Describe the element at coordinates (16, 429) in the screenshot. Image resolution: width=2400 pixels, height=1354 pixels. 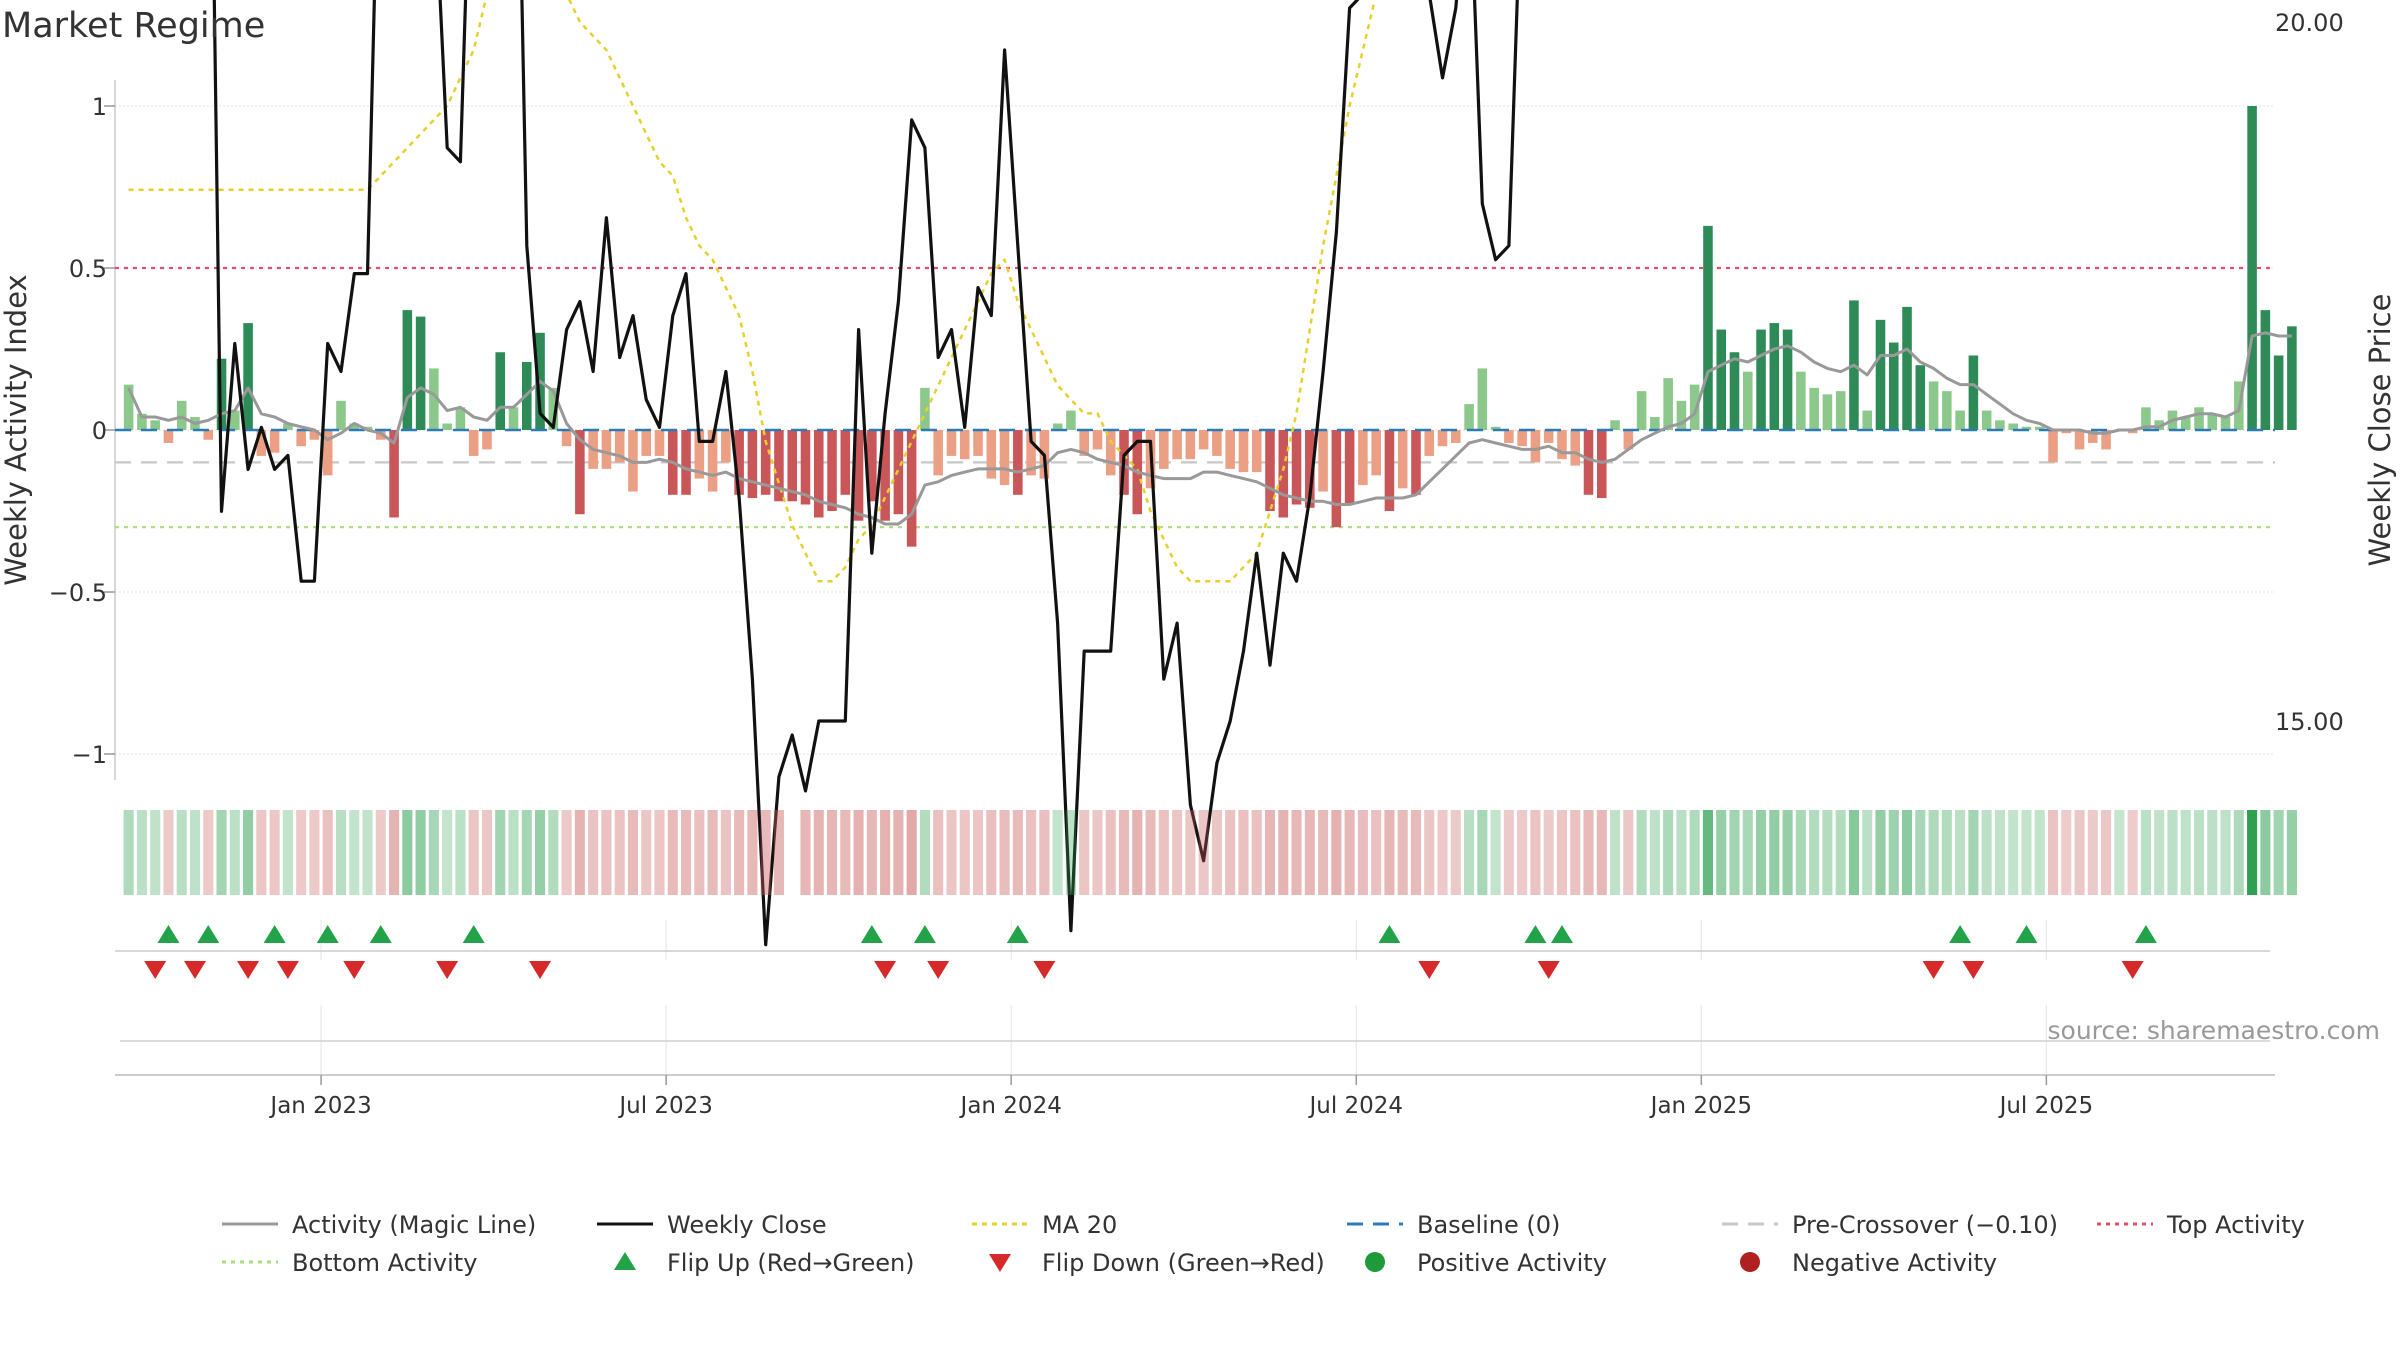
I see `y-axis-label-left: Weekly Activity Index` at that location.